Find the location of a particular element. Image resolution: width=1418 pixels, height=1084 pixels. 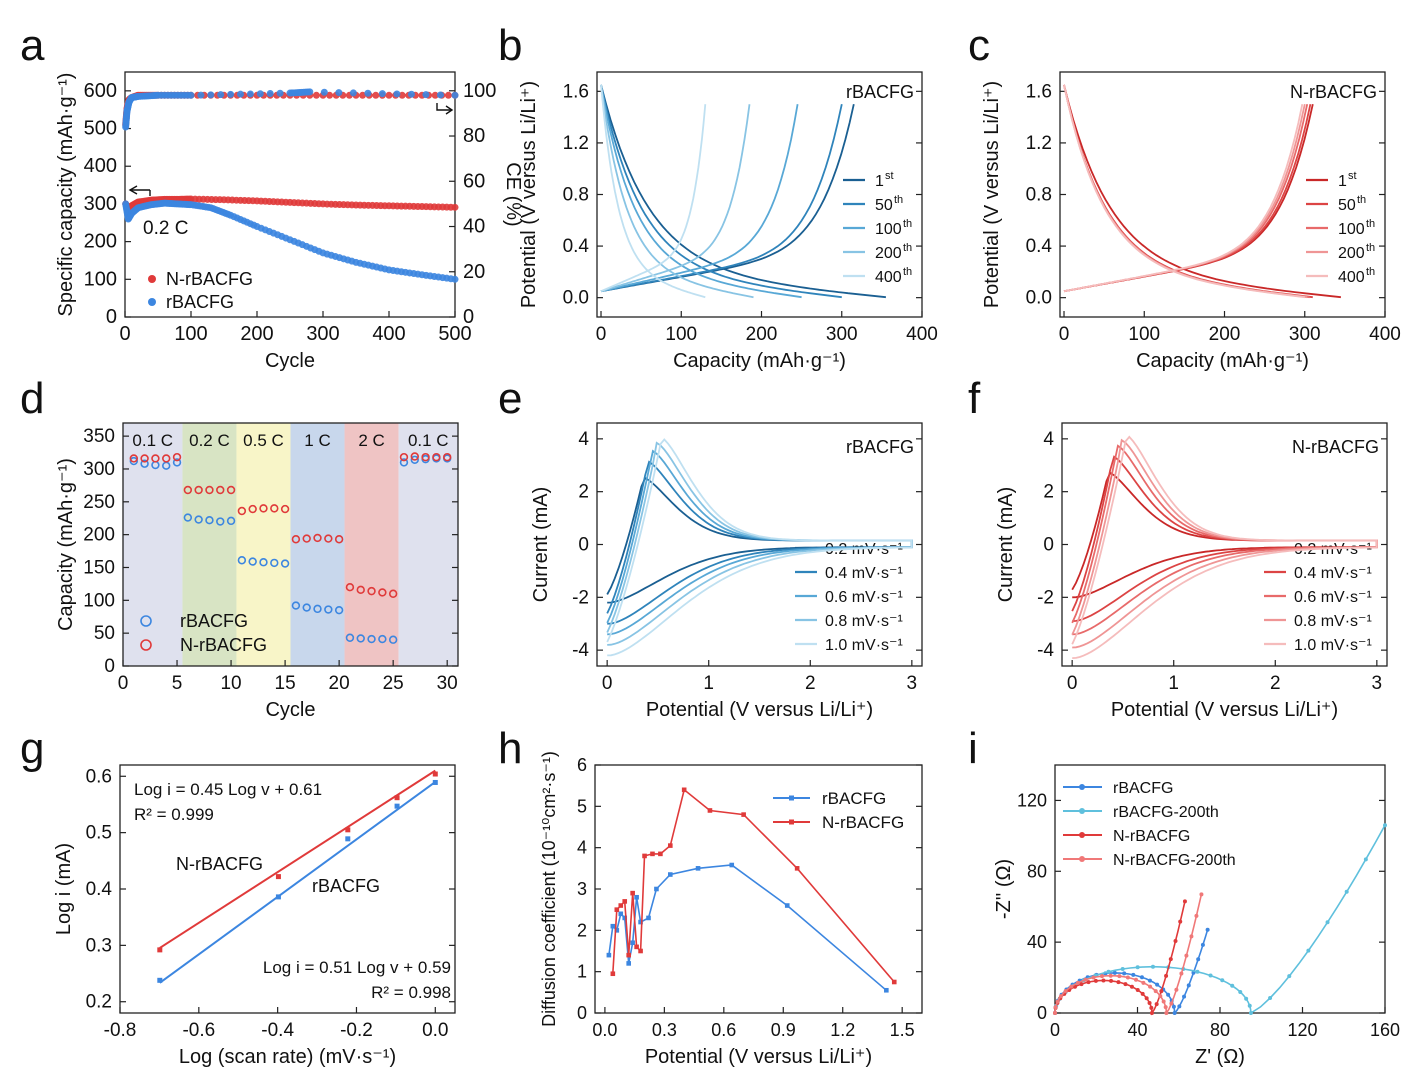

y-tick-label: 100 is located at coordinates (100, 279).